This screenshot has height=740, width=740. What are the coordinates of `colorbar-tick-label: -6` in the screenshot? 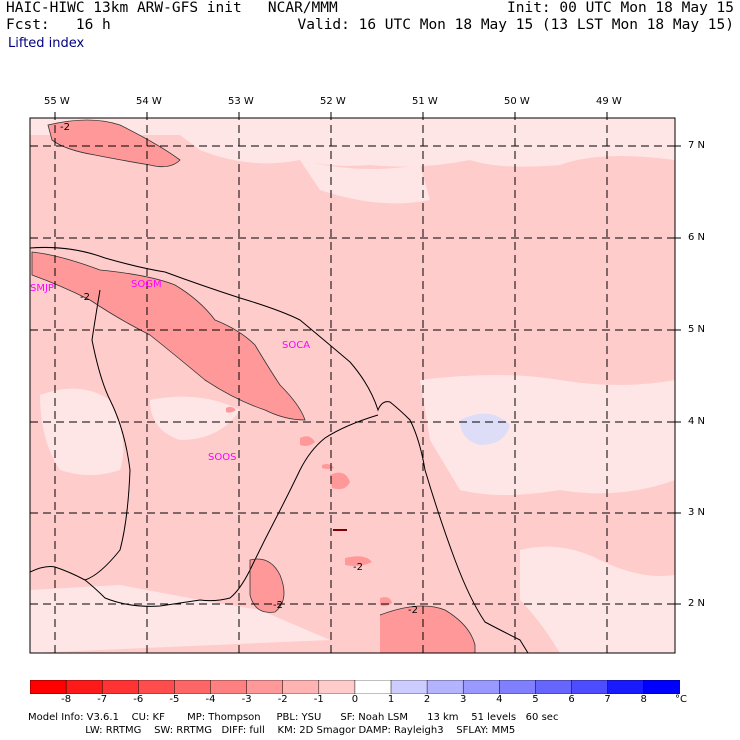 It's located at (138, 699).